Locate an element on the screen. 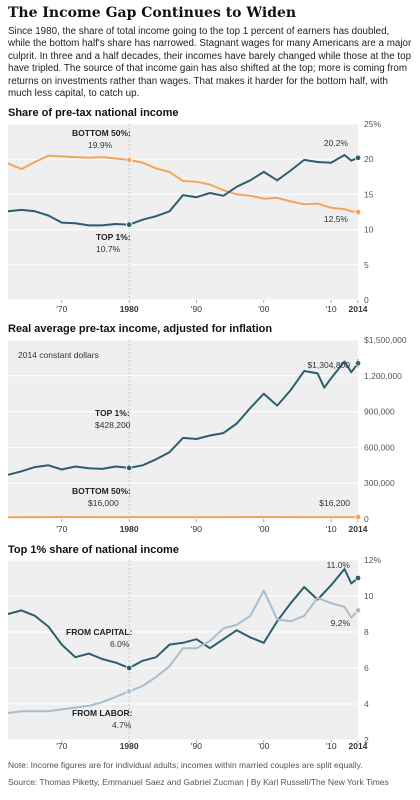 The height and width of the screenshot is (800, 420). data-label: 12.5% is located at coordinates (336, 219).